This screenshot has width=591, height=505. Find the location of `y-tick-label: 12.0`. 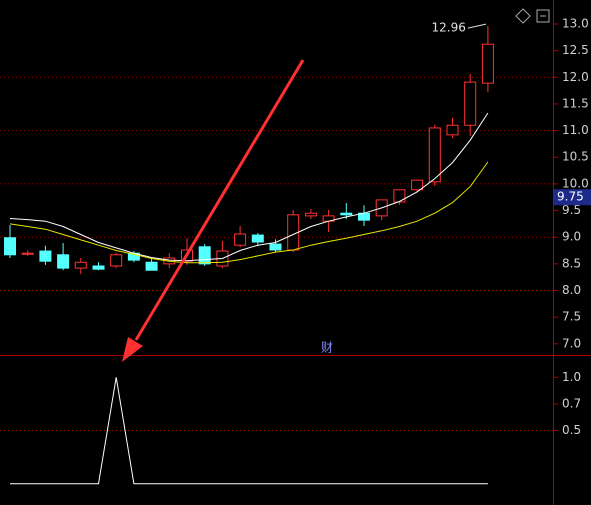

y-tick-label: 12.0 is located at coordinates (575, 77).